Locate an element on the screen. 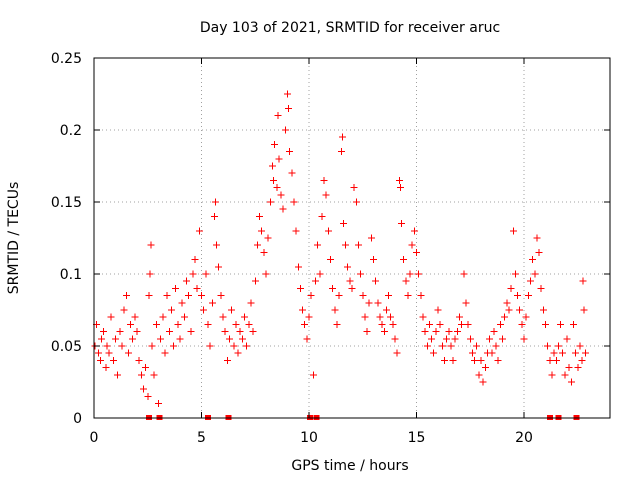  y-tick-label: 0.15 is located at coordinates (66, 203).